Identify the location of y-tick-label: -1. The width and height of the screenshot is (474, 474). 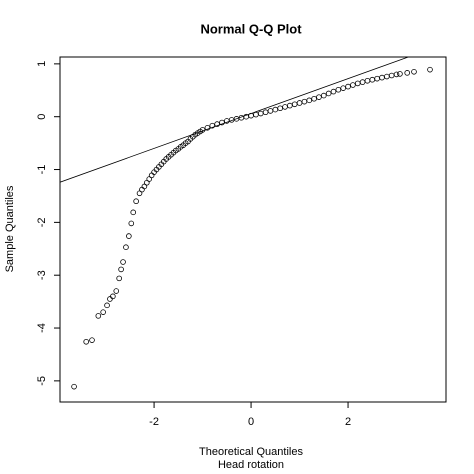
(42, 170).